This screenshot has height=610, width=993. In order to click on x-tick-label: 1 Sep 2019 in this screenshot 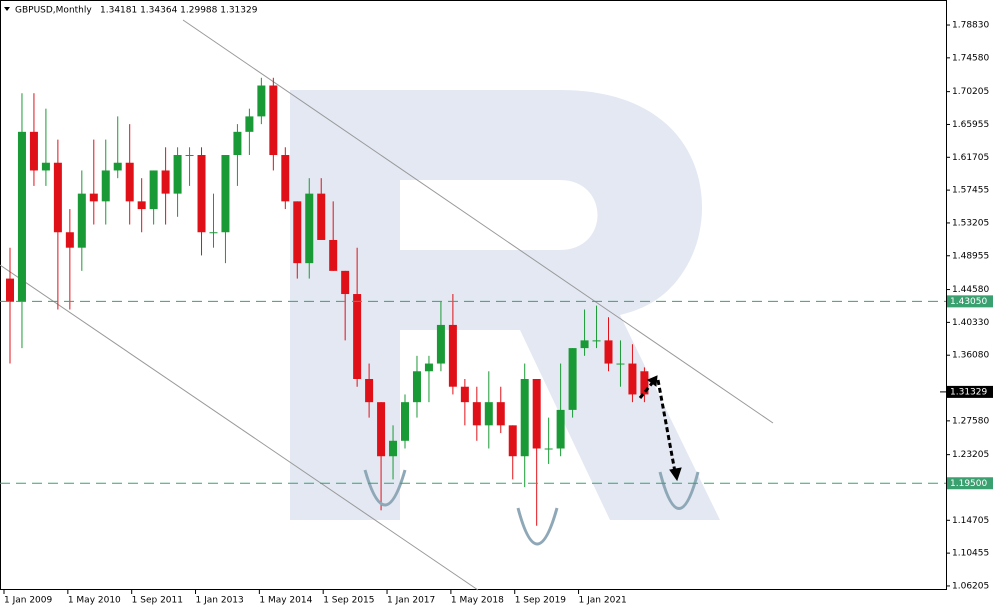, I will do `click(541, 601)`.